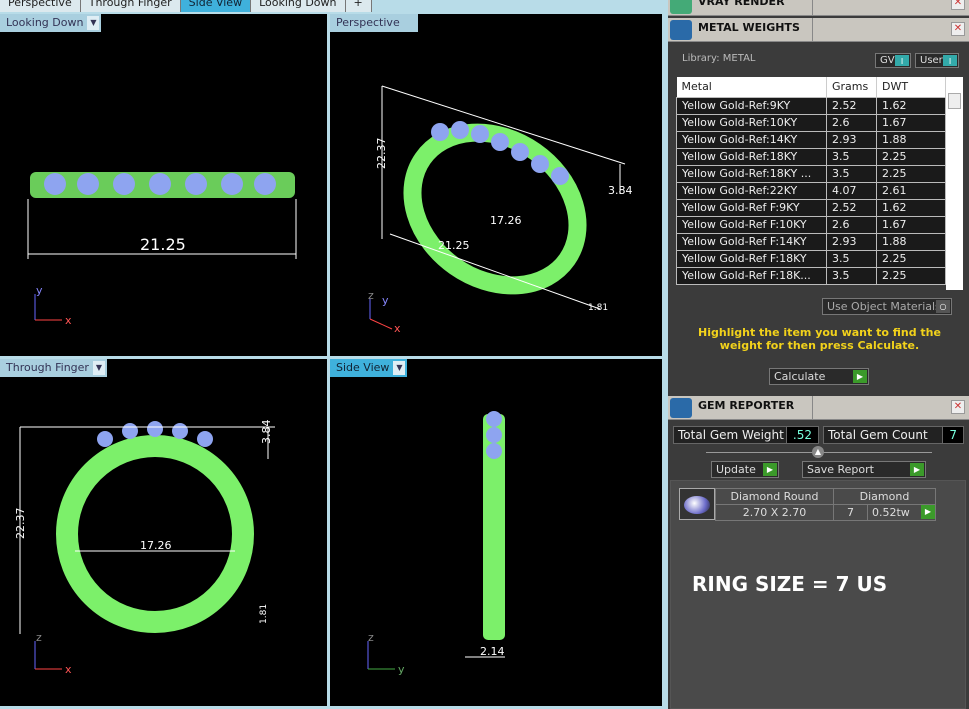 Image resolution: width=969 pixels, height=709 pixels. I want to click on tab-through-finger: Through Finger, so click(130, 6).